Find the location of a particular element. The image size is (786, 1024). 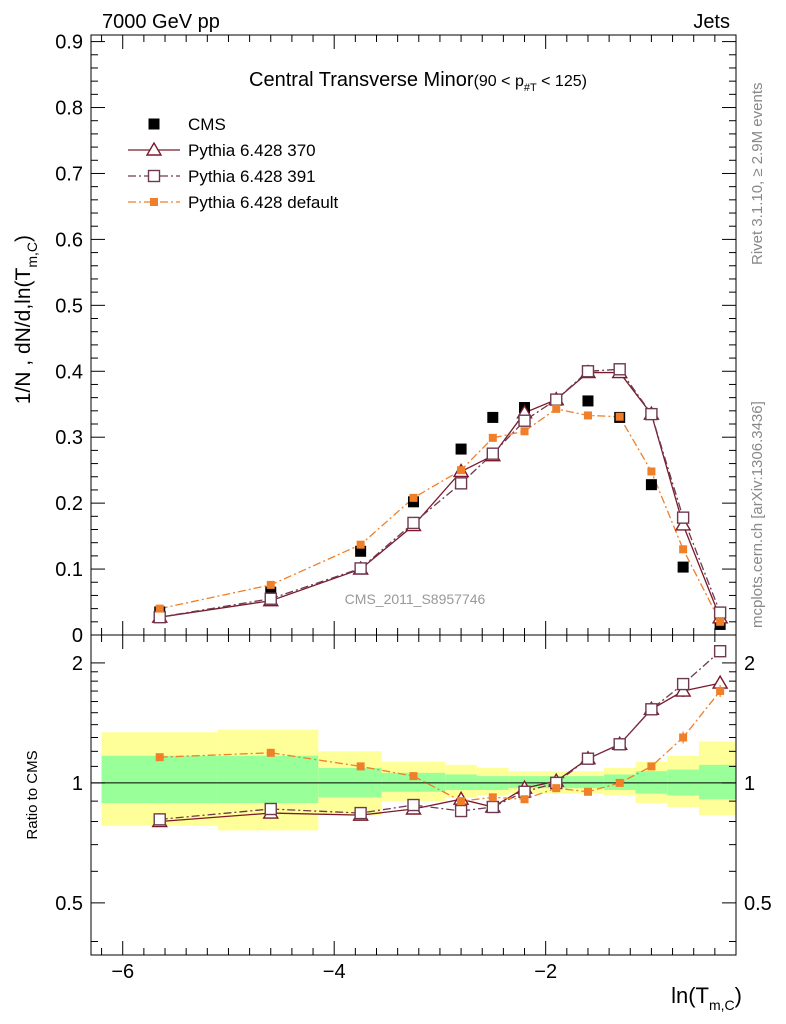

main-ytick-label-7: 0.7 is located at coordinates (69, 174).